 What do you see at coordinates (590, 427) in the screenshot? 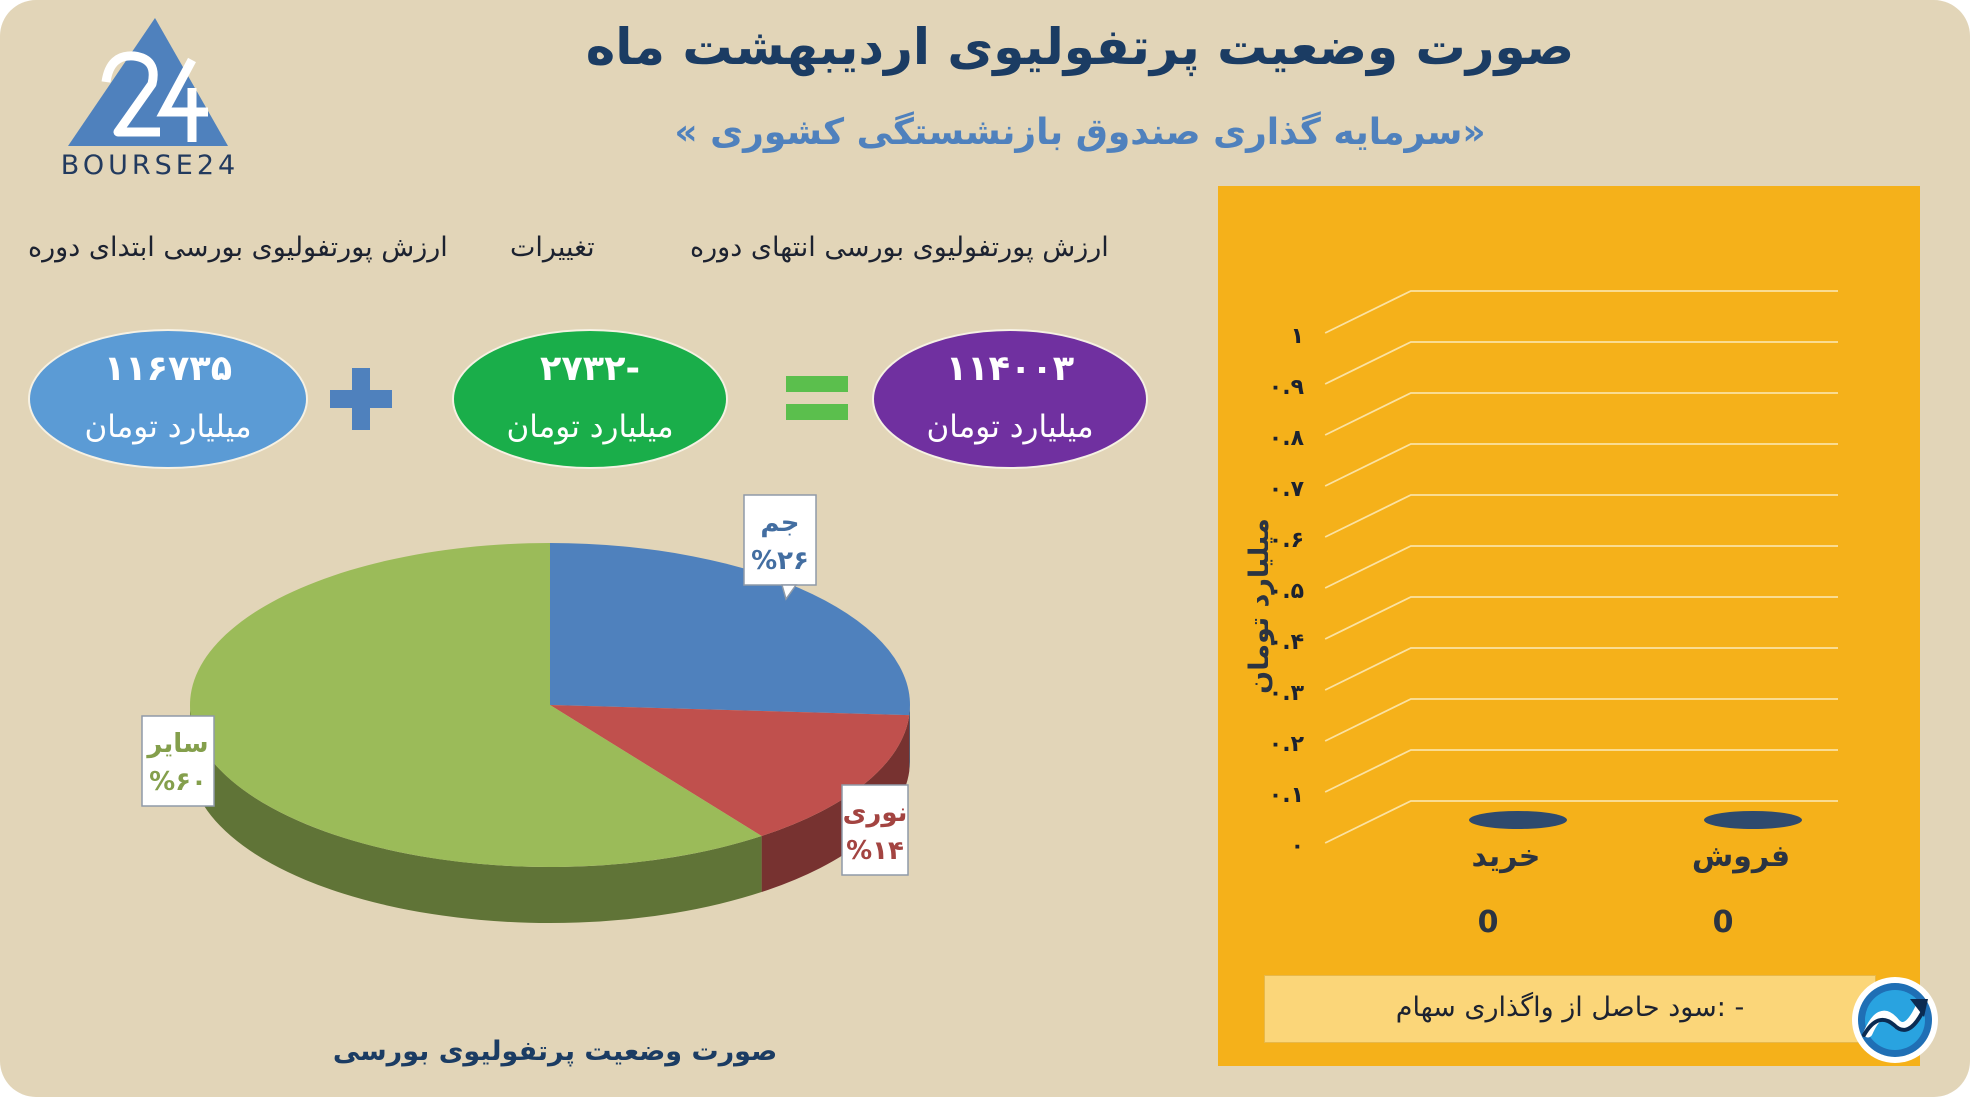
I see `change-unit: میلیارد تومان` at bounding box center [590, 427].